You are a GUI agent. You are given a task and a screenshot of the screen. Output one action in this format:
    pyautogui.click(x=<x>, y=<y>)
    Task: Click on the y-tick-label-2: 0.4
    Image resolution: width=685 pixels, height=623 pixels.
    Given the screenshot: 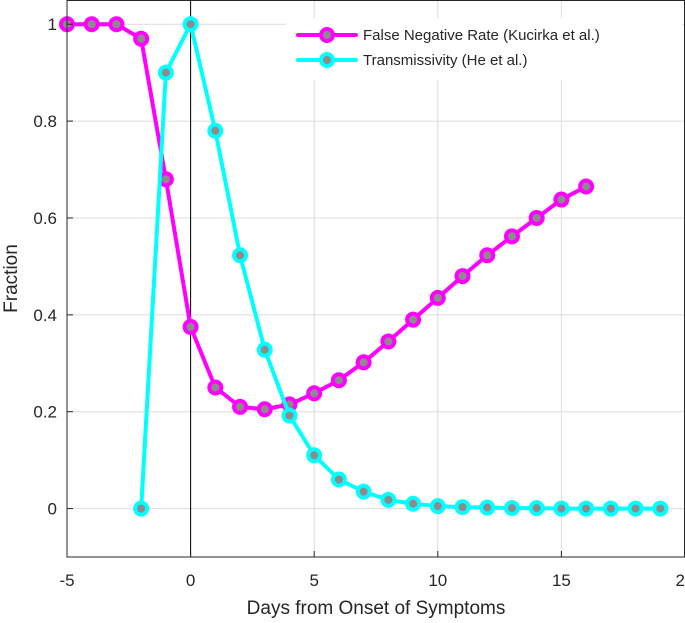 What is the action you would take?
    pyautogui.click(x=45, y=315)
    